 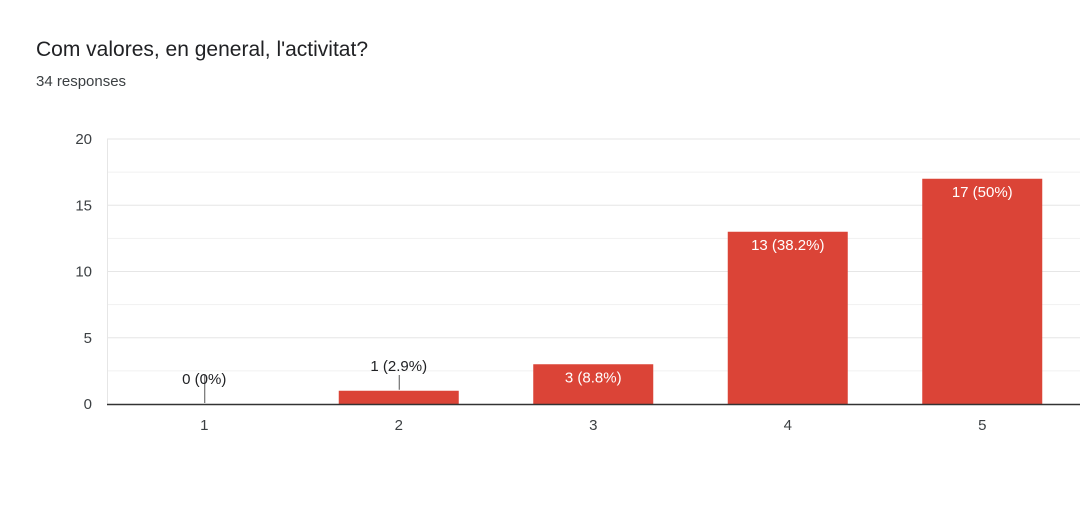 What do you see at coordinates (593, 425) in the screenshot?
I see `x-tick-label: 3` at bounding box center [593, 425].